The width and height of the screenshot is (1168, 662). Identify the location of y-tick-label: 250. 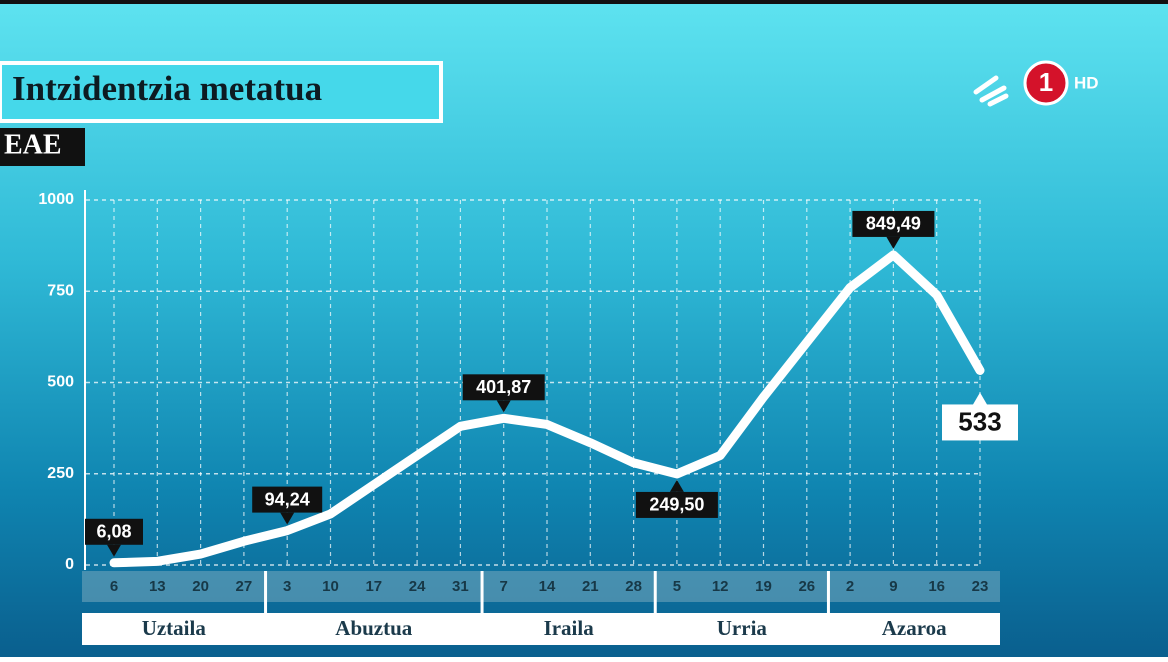
(60, 473).